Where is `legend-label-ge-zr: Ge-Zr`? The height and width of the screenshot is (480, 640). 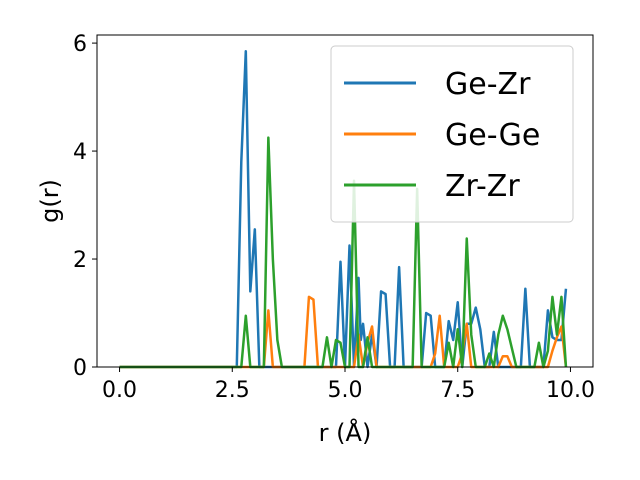 legend-label-ge-zr: Ge-Zr is located at coordinates (488, 84).